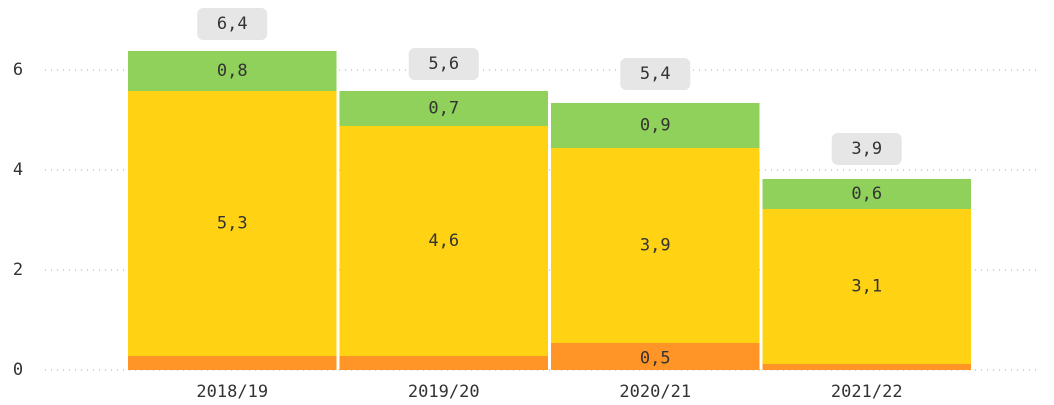 This screenshot has width=1054, height=405. What do you see at coordinates (232, 392) in the screenshot?
I see `x-tick-label: 2018/19` at bounding box center [232, 392].